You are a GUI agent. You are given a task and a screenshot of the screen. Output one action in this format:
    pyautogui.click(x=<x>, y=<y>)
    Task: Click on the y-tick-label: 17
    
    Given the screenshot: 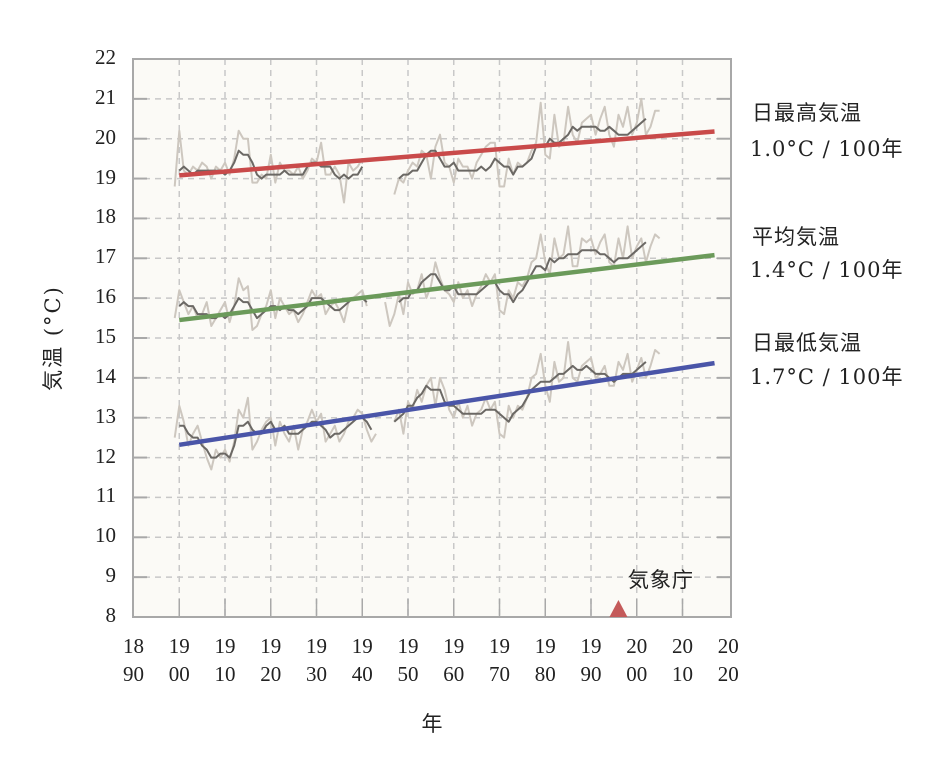 What is the action you would take?
    pyautogui.click(x=105, y=256)
    